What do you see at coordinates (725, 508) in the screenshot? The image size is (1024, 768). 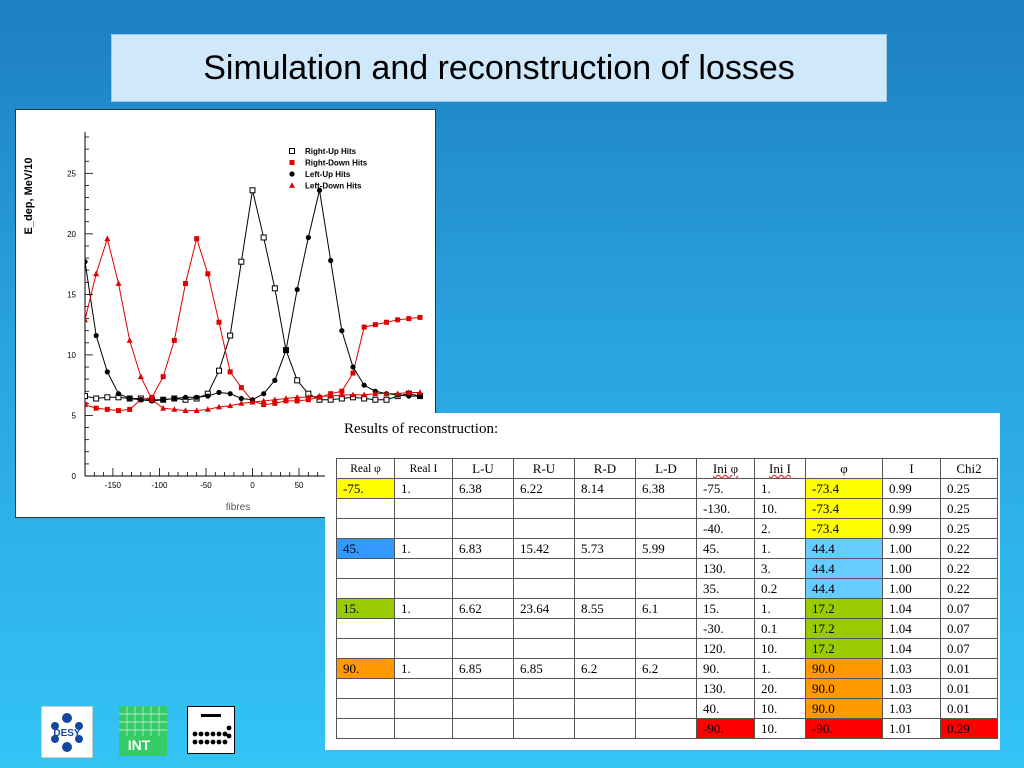 I see `table-cell: -130.` at bounding box center [725, 508].